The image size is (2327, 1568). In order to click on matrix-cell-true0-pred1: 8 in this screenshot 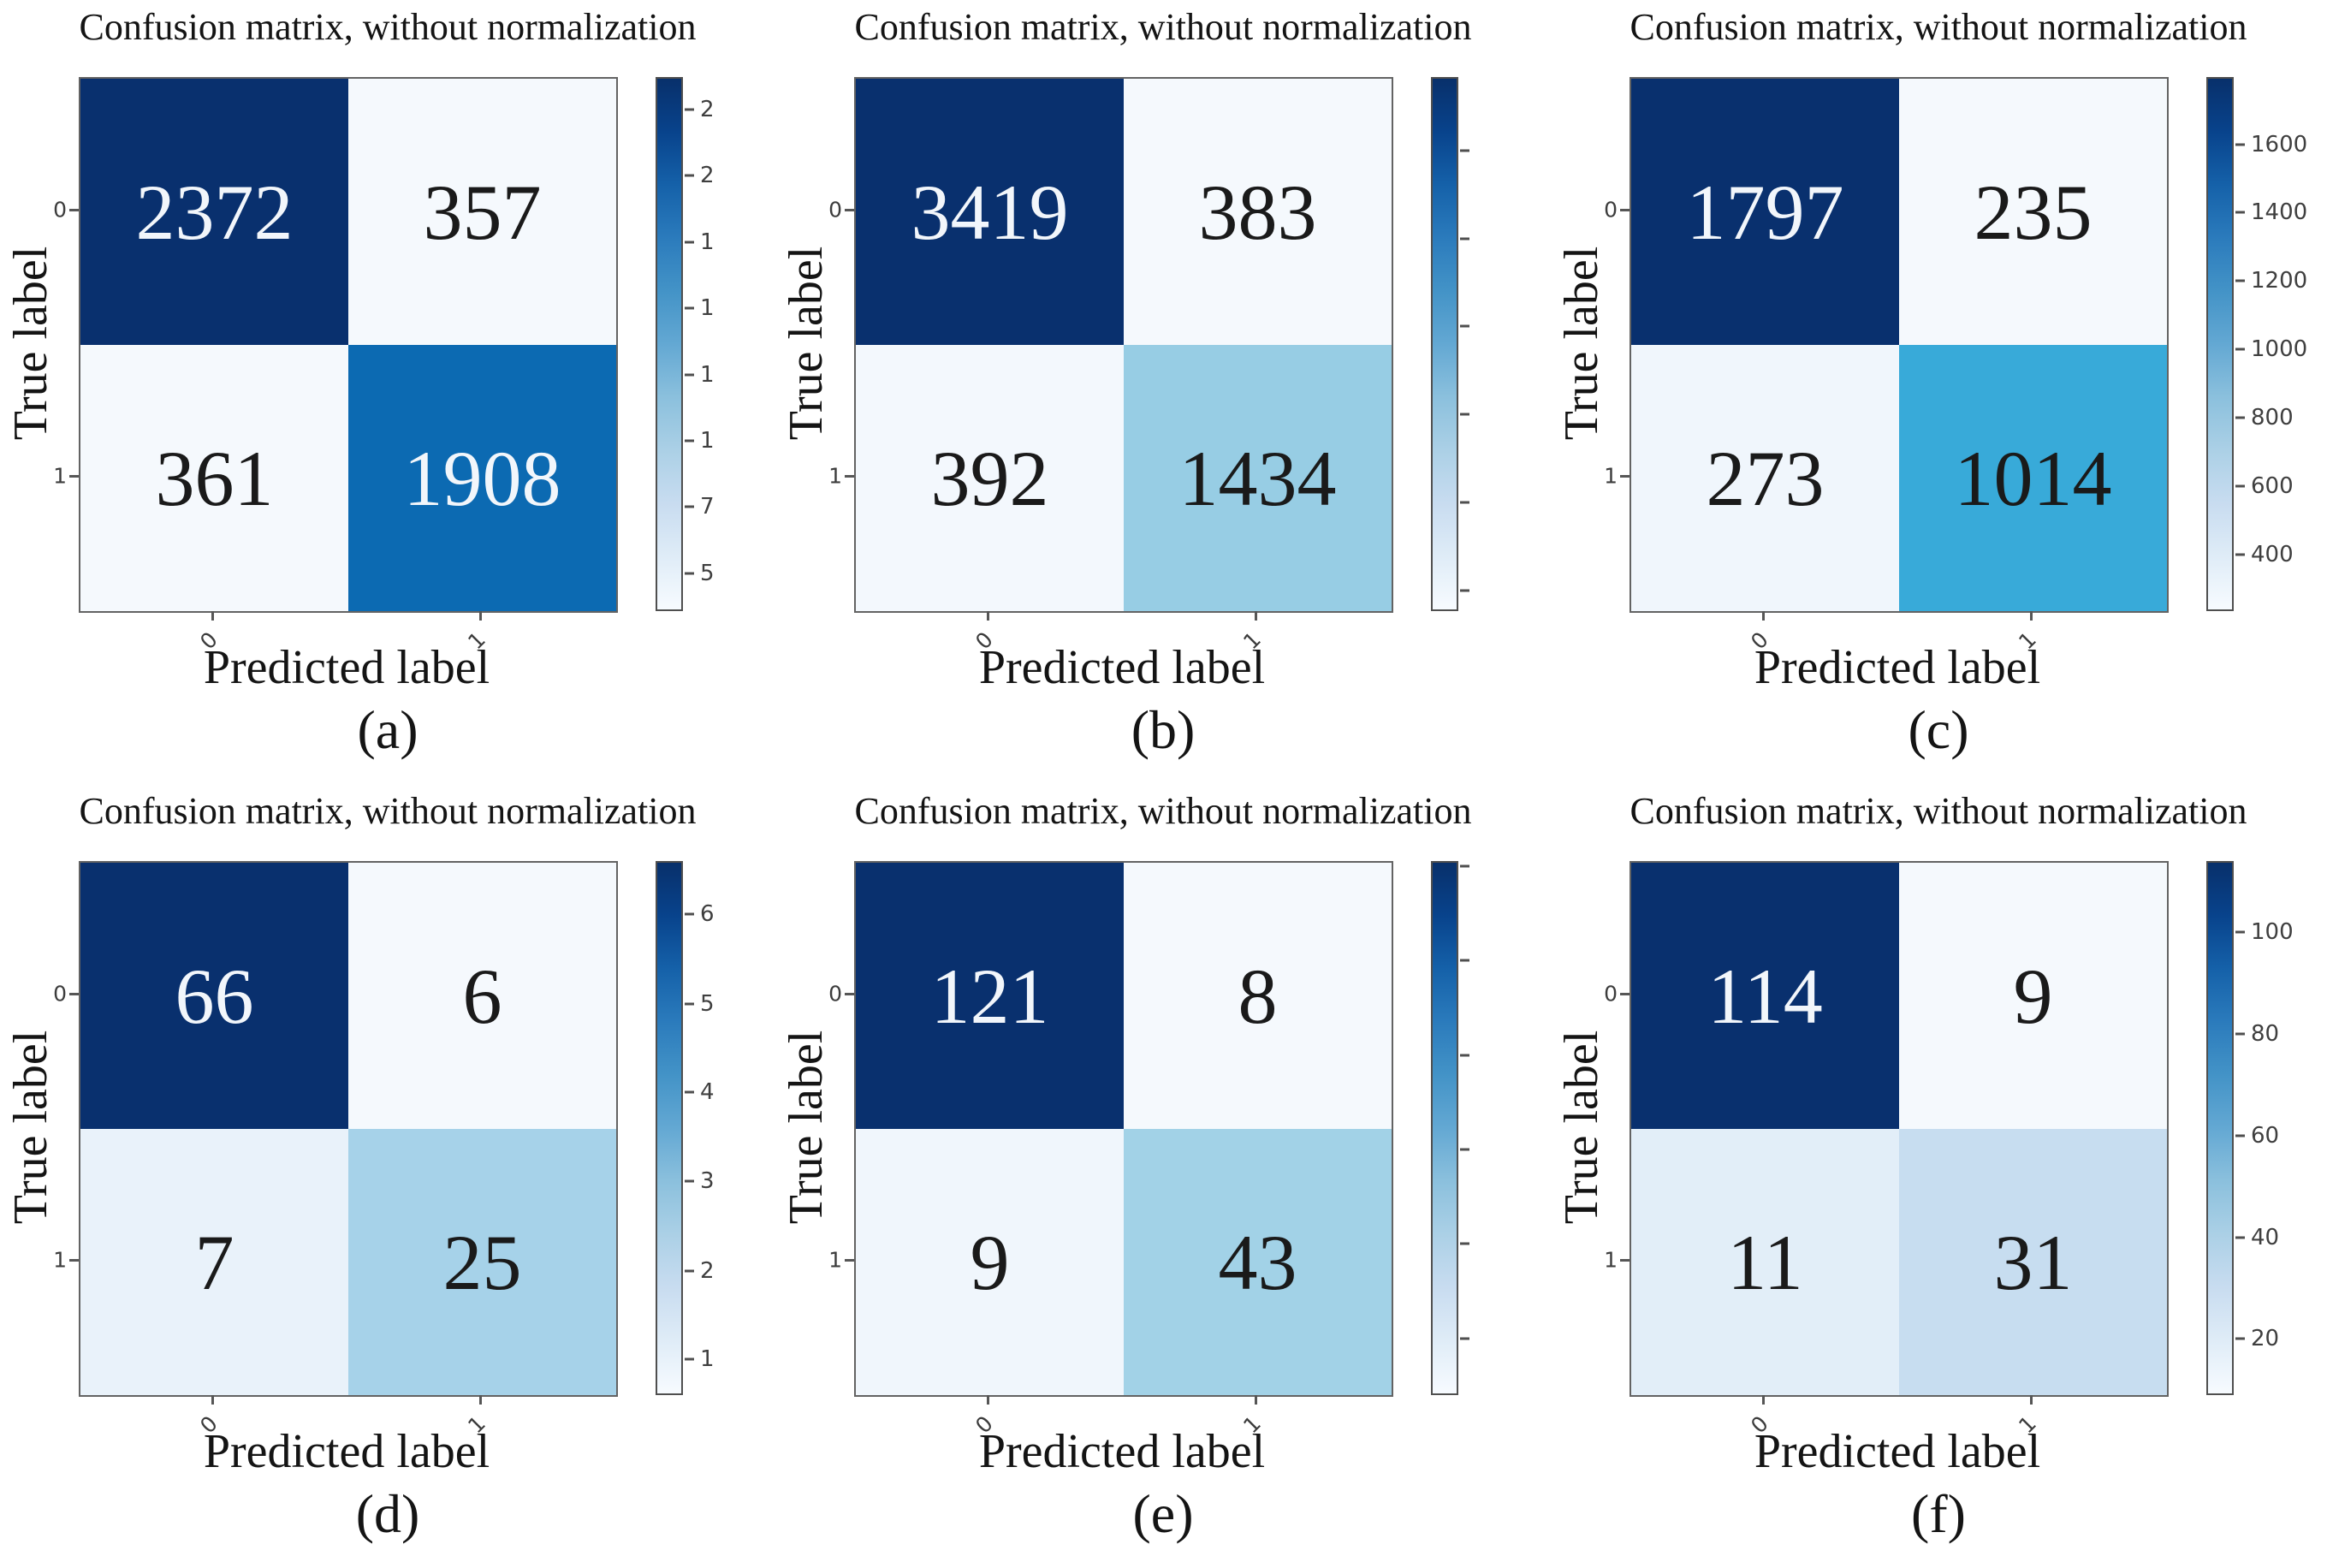, I will do `click(1258, 996)`.